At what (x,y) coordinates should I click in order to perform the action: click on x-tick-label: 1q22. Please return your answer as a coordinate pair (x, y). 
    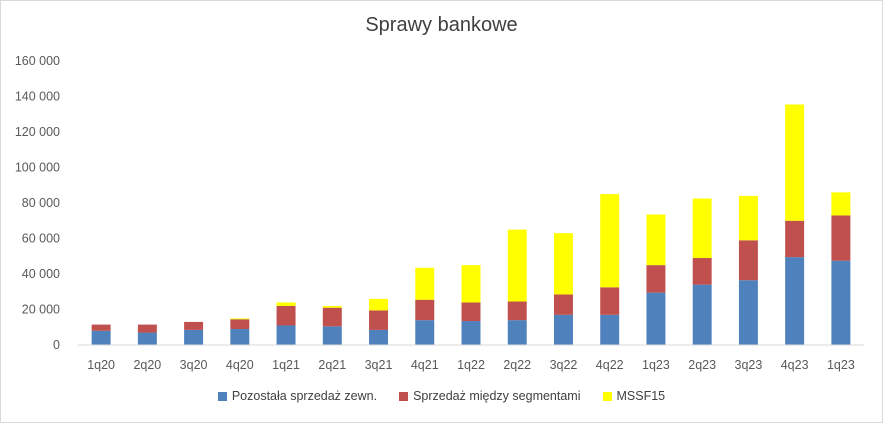
    Looking at the image, I should click on (471, 365).